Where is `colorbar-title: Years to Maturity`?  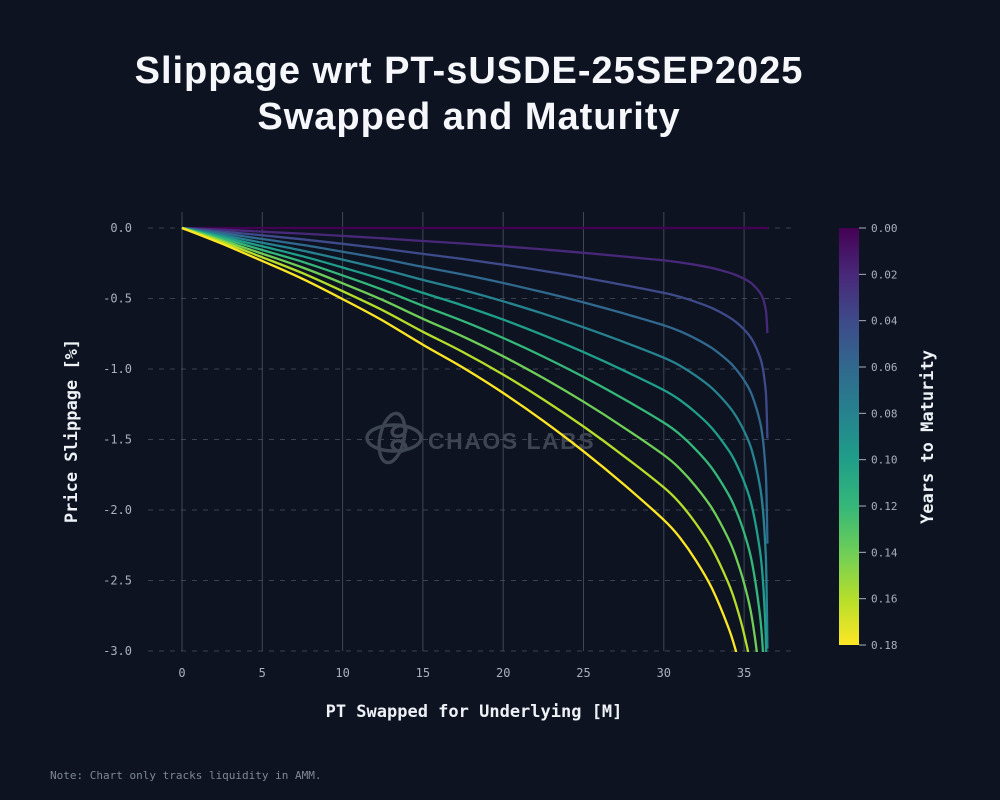 colorbar-title: Years to Maturity is located at coordinates (928, 437).